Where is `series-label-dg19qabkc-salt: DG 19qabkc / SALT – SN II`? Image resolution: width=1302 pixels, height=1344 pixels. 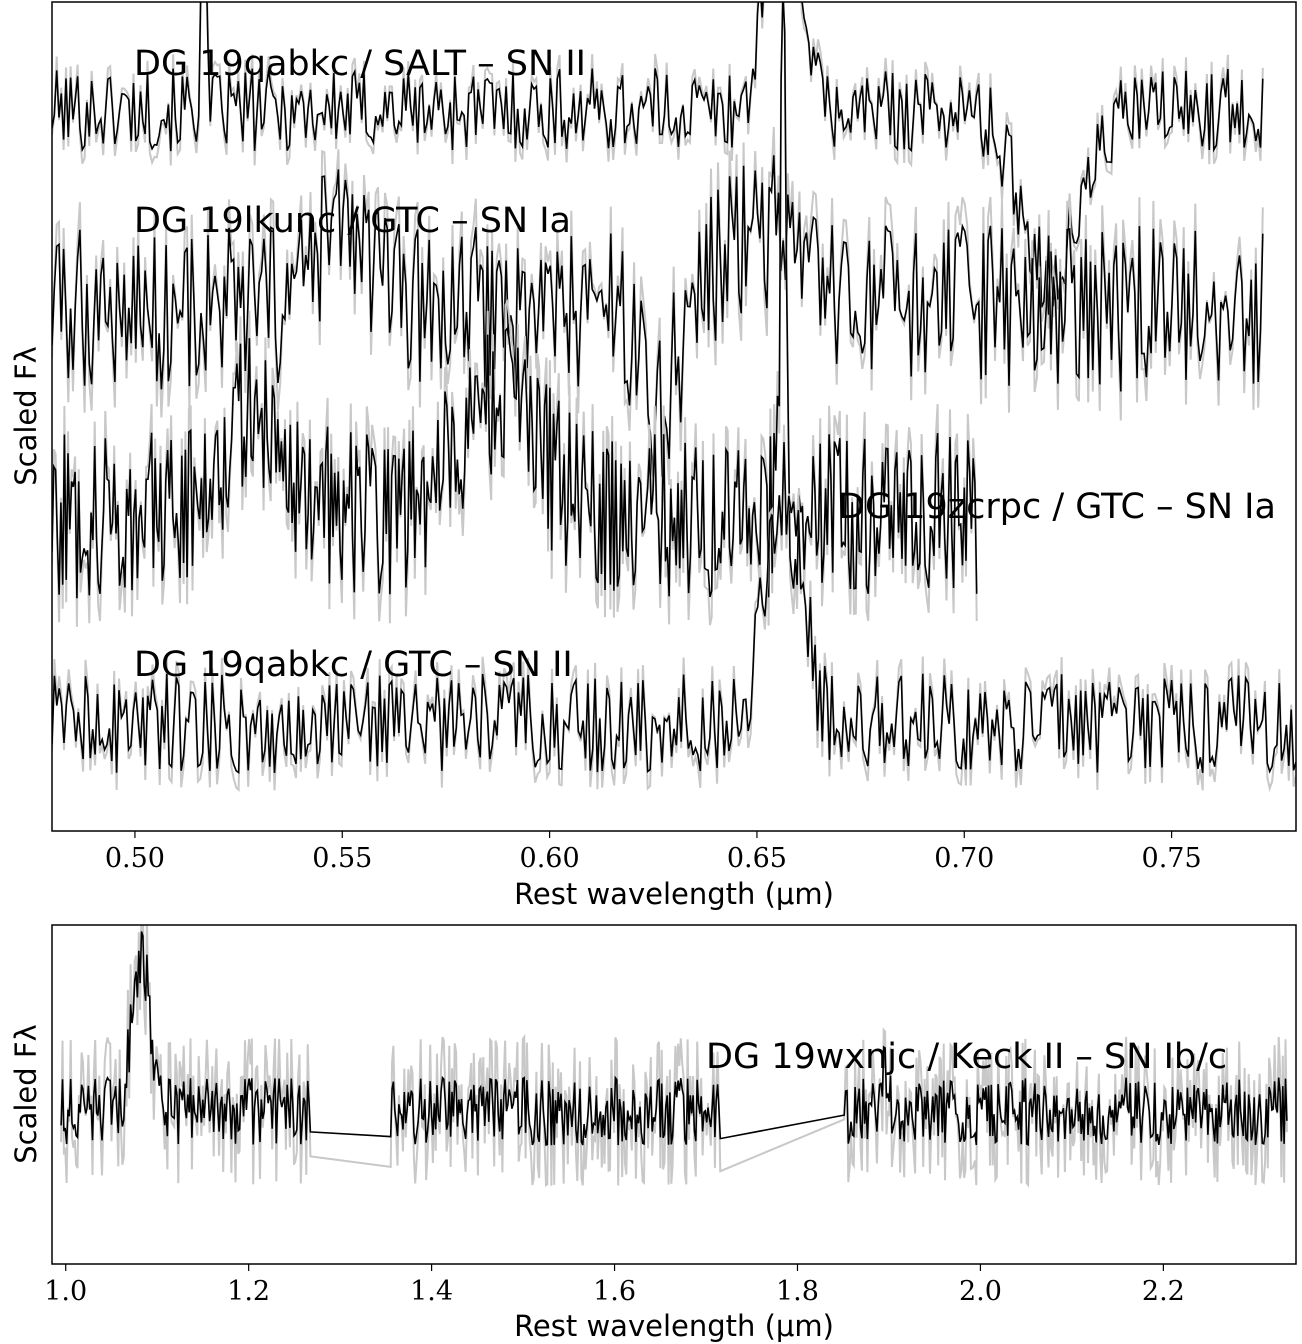
series-label-dg19qabkc-salt: DG 19qabkc / SALT – SN II is located at coordinates (360, 64).